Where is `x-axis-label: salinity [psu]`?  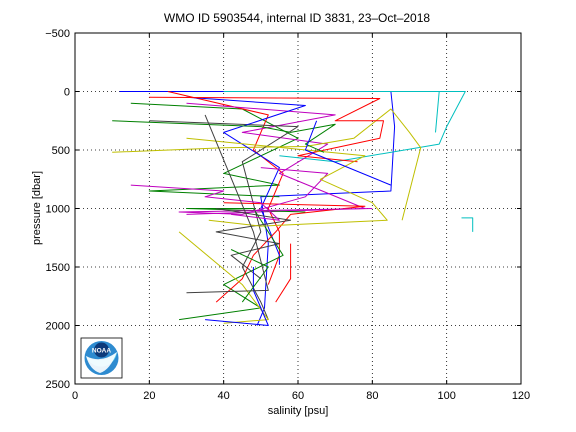
x-axis-label: salinity [psu] is located at coordinates (298, 411).